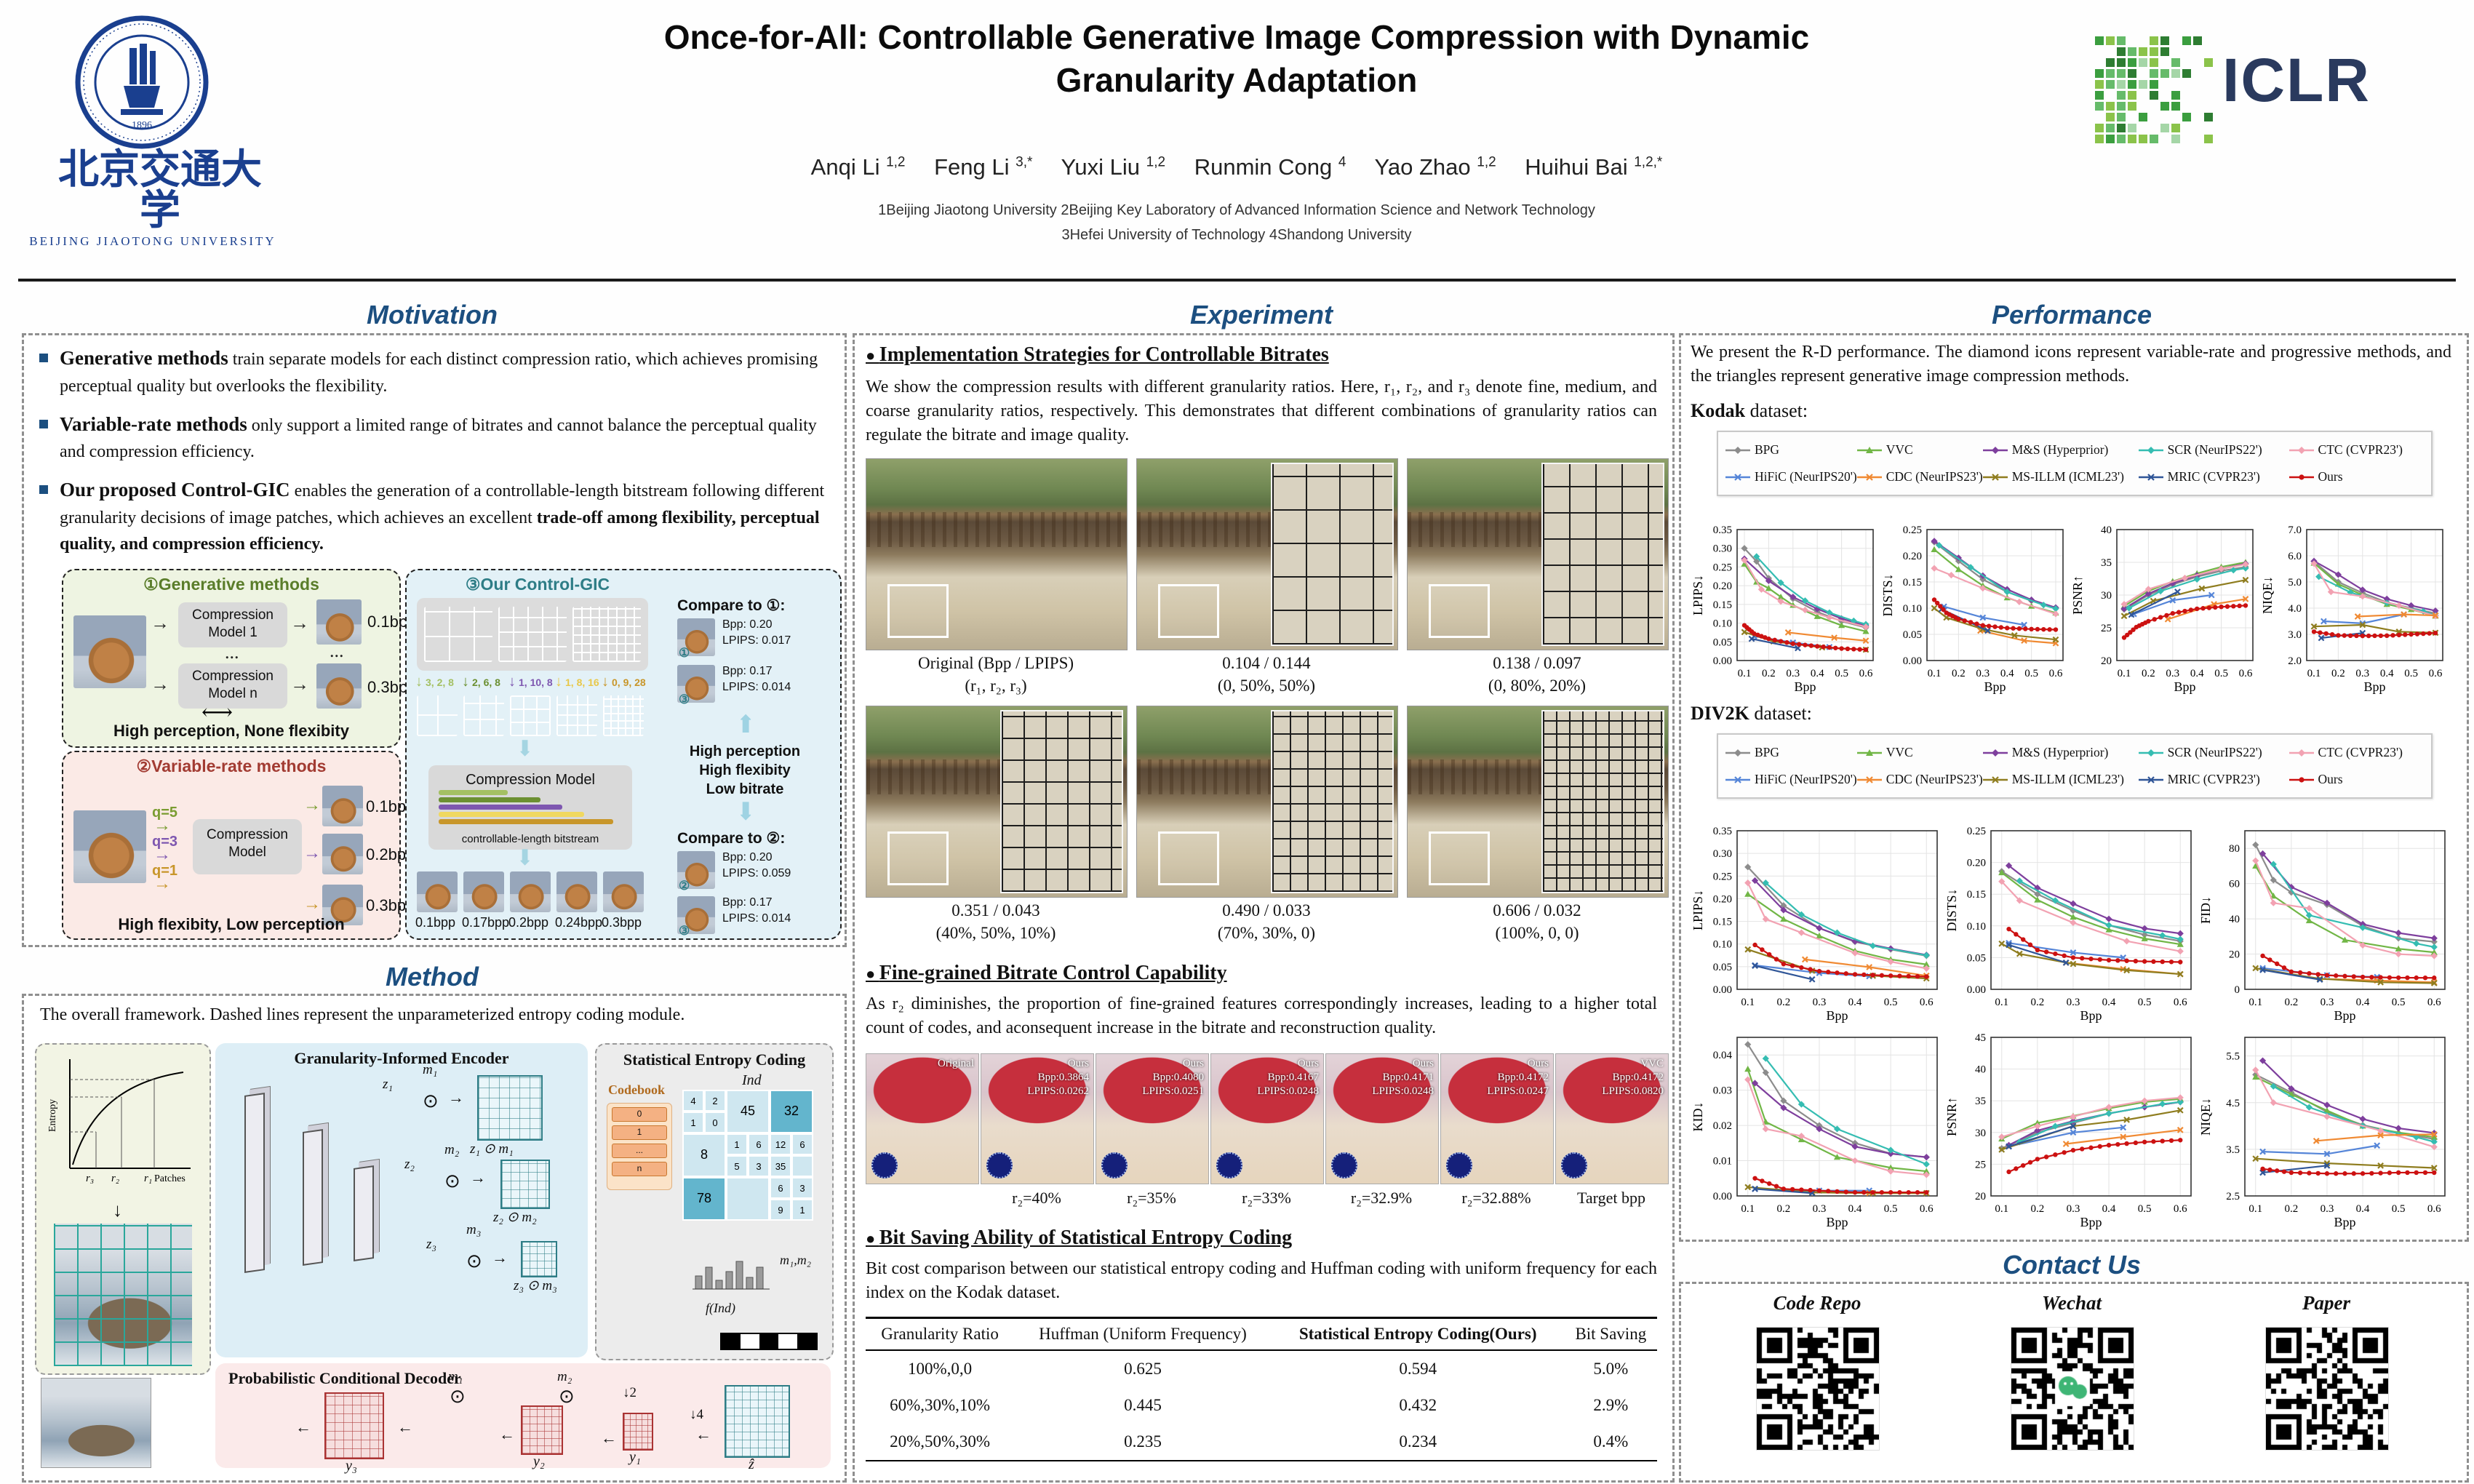 This screenshot has height=1484, width=2474. What do you see at coordinates (622, 922) in the screenshot?
I see `diagram-label: 0.3bpp` at bounding box center [622, 922].